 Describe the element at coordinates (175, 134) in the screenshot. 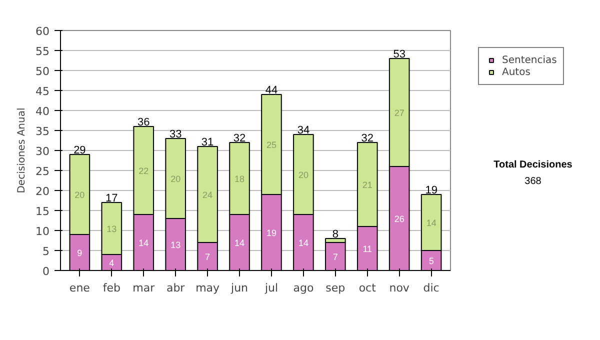

I see `total-label: 33` at that location.